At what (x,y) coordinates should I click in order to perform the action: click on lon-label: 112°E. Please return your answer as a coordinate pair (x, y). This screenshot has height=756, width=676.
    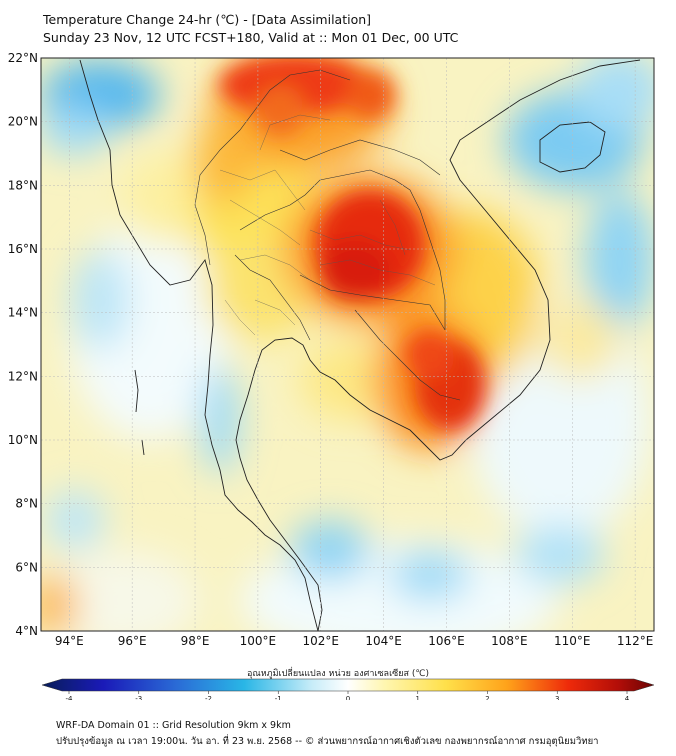
    Looking at the image, I should click on (635, 641).